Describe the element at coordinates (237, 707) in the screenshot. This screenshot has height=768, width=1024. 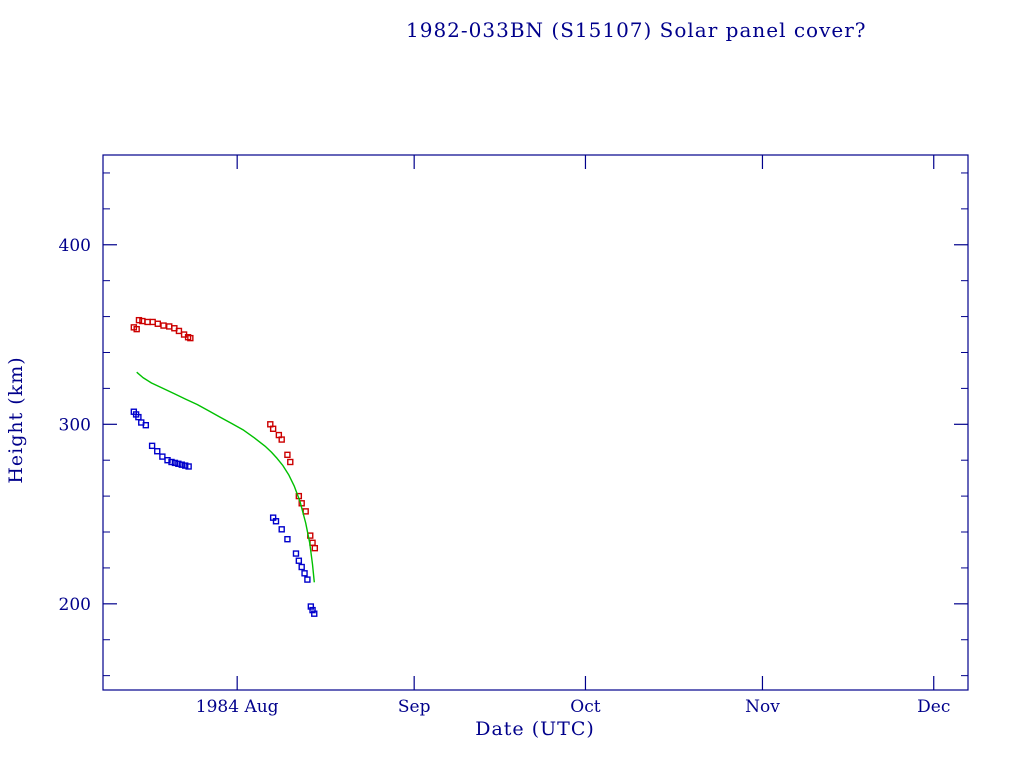
I see `x-tick-label: 1984 Aug` at that location.